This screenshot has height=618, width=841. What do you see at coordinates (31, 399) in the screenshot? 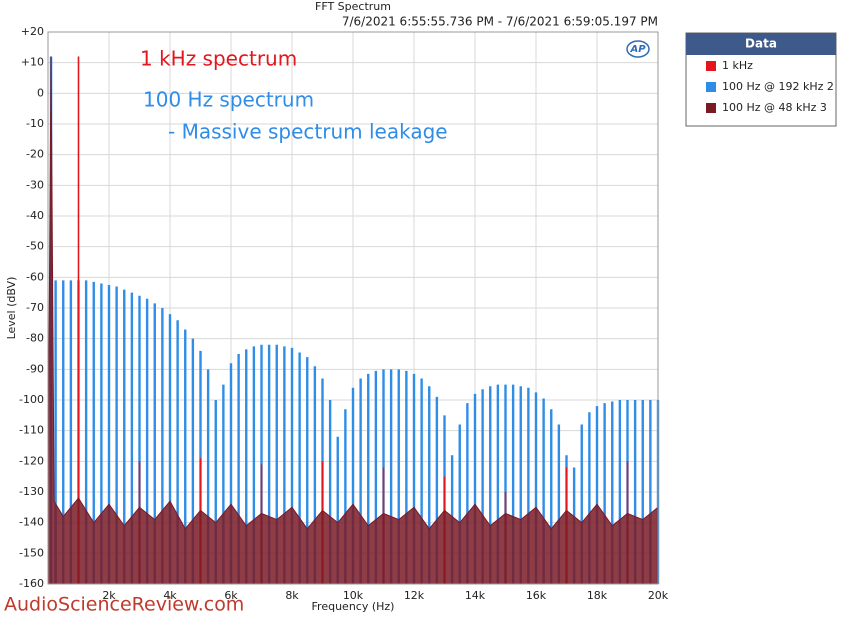
I see `y-tick-label: -100` at bounding box center [31, 399].